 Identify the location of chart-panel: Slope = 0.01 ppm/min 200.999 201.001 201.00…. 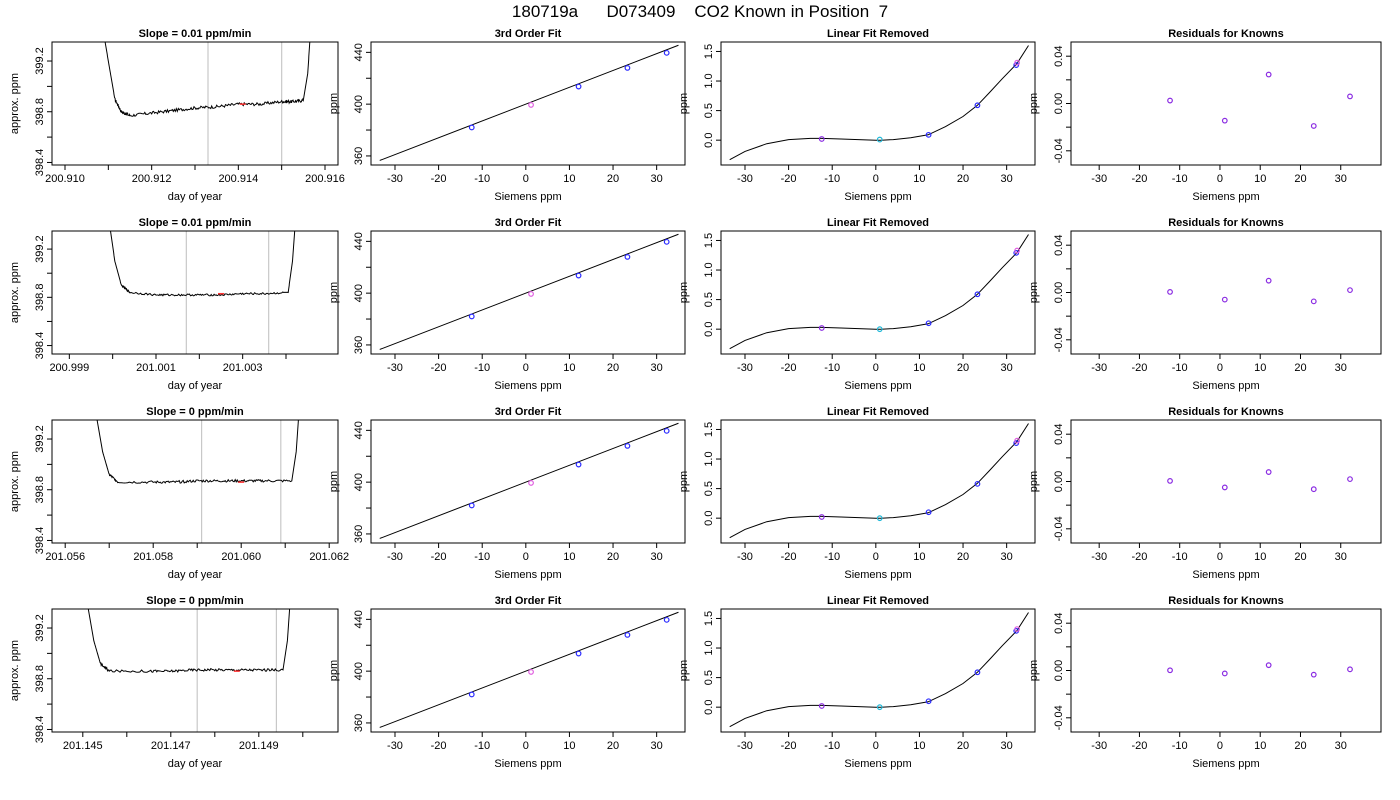
(174, 304).